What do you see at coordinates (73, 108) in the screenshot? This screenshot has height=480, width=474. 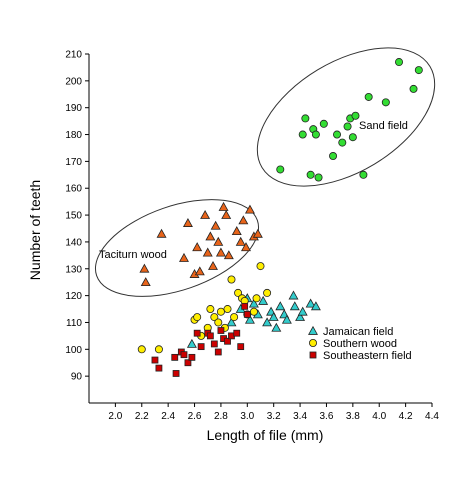 I see `y-tick-label: 190` at bounding box center [73, 108].